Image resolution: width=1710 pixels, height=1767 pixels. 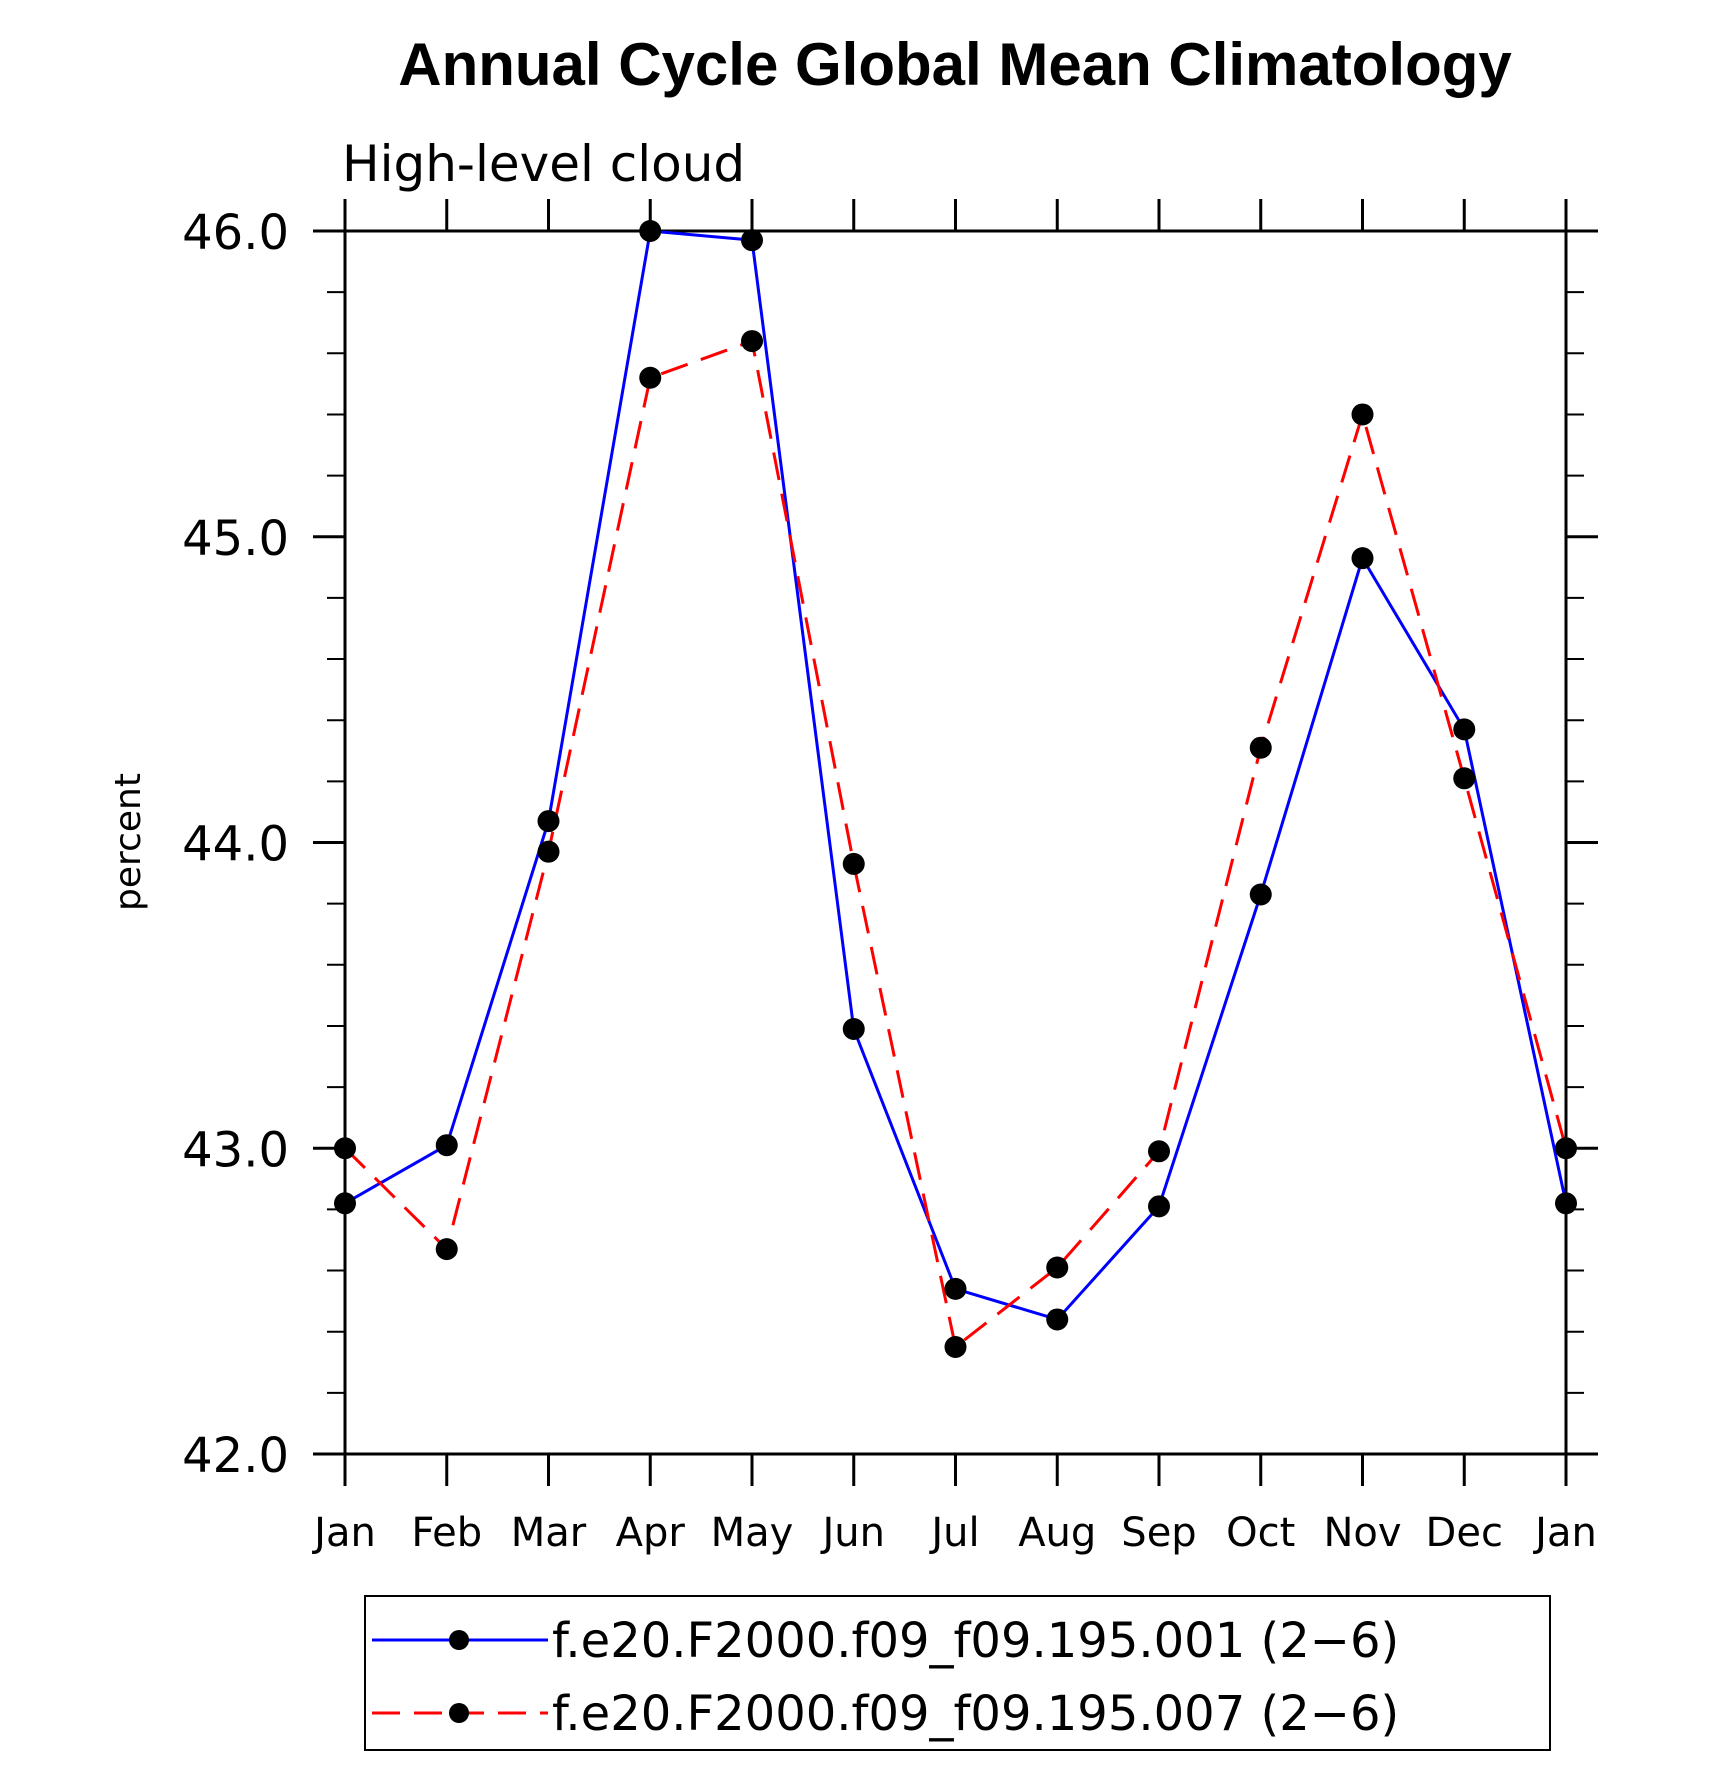 I want to click on x-tick-label: Feb, so click(x=446, y=1533).